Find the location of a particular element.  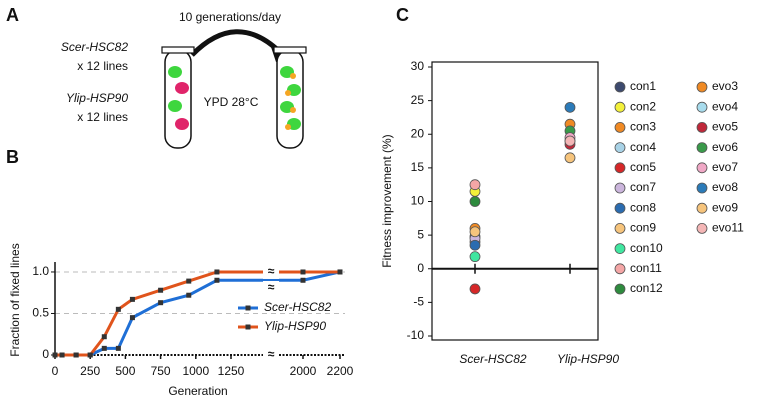

x-tick-label: 250 is located at coordinates (90, 371).